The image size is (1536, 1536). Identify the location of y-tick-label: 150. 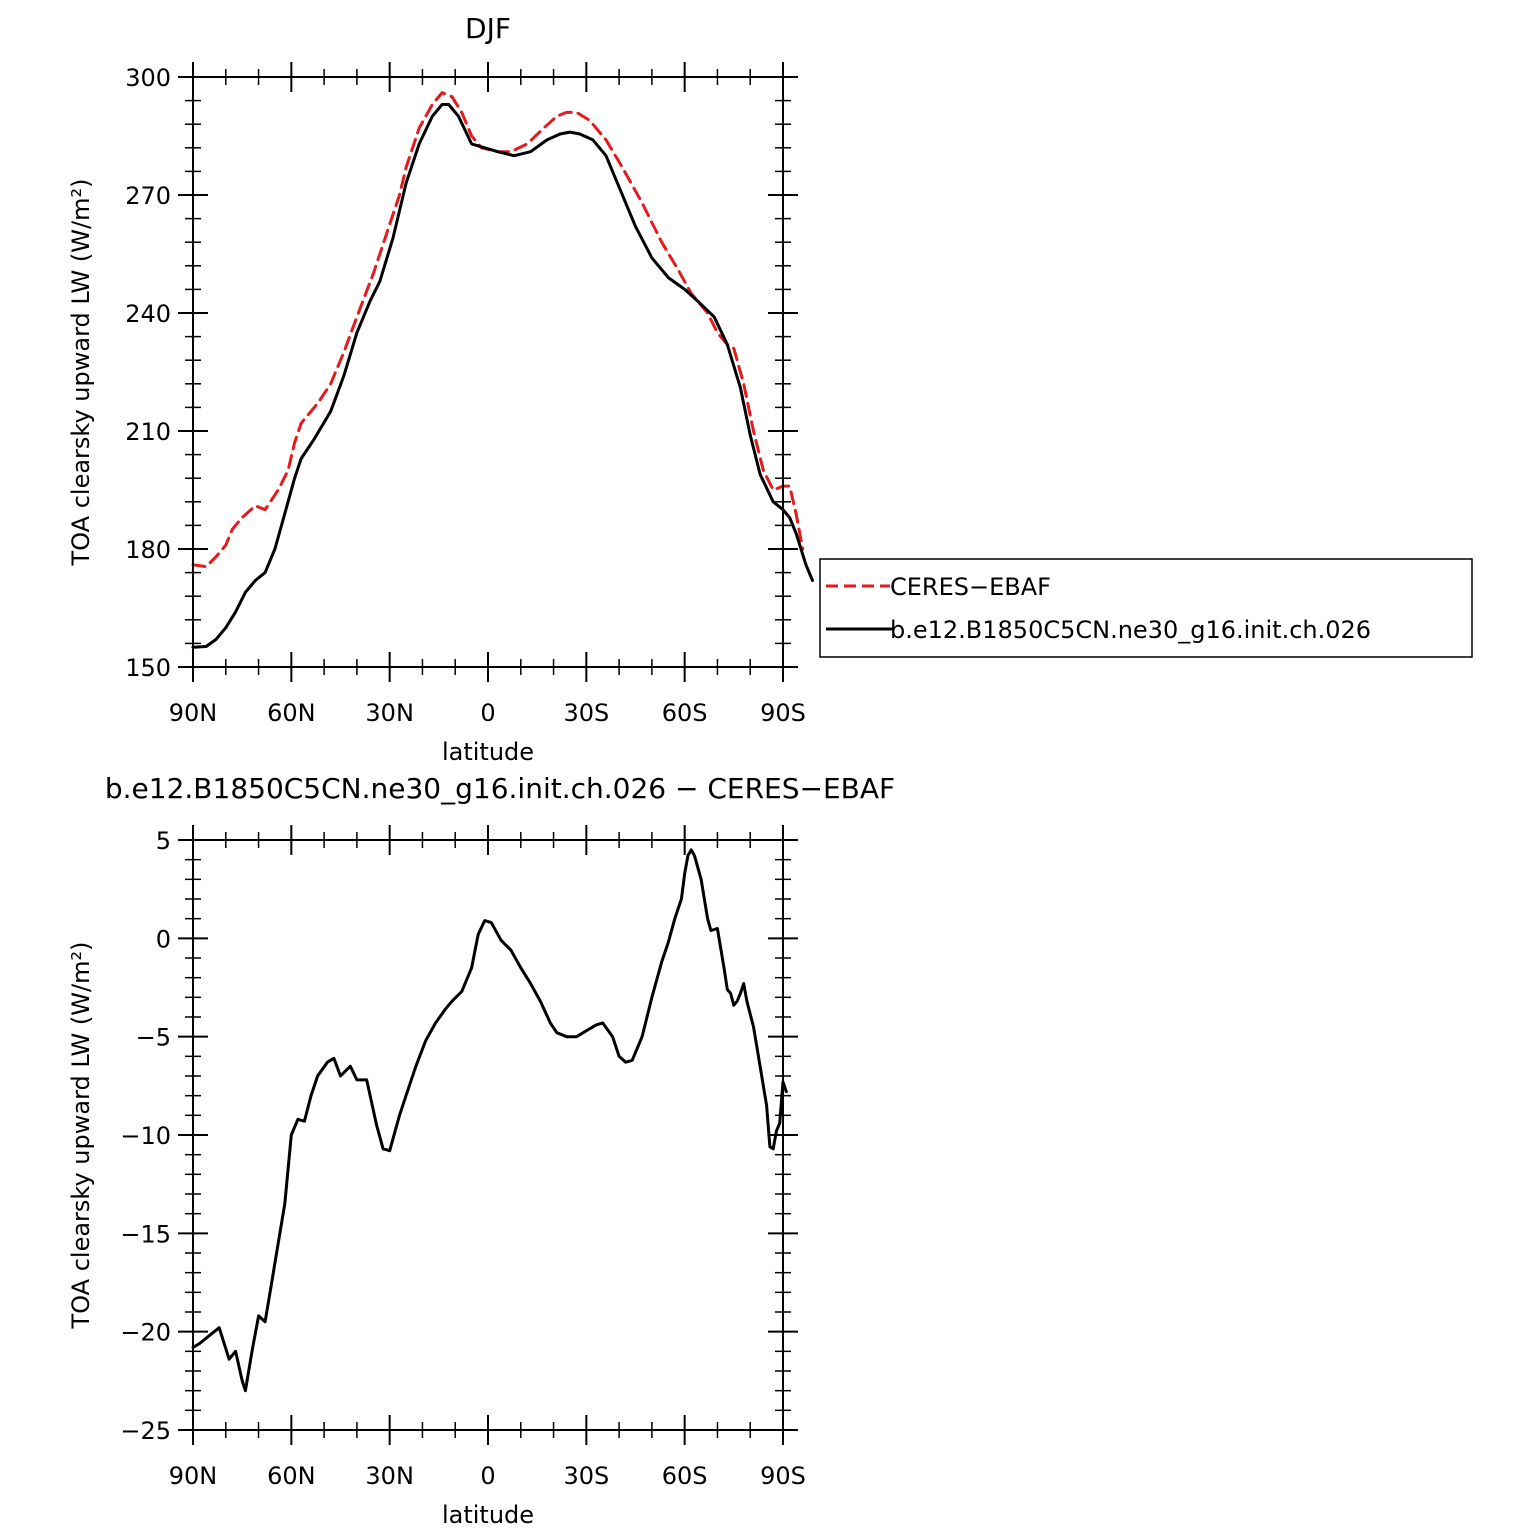
(148, 668).